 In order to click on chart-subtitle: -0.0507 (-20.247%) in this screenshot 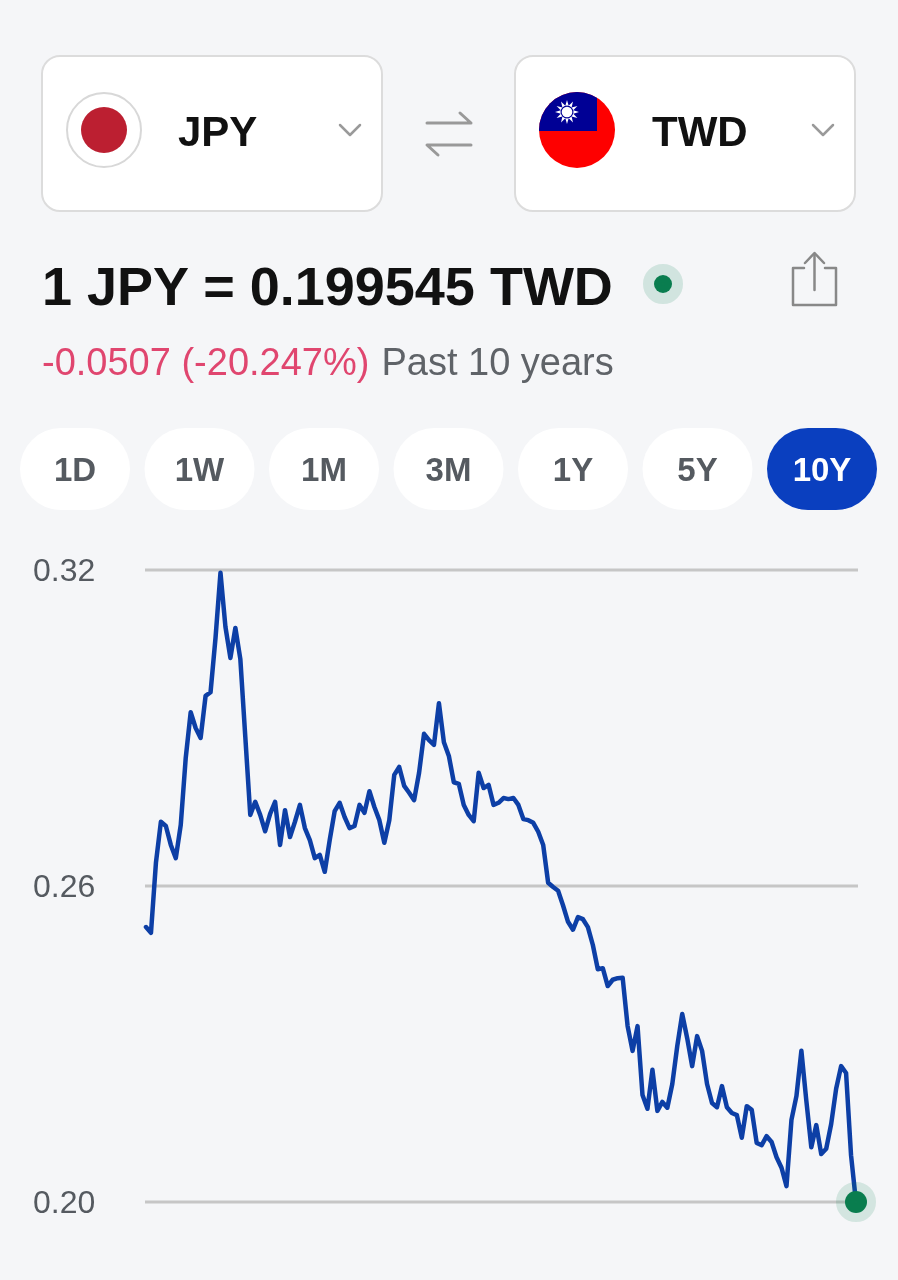, I will do `click(206, 362)`.